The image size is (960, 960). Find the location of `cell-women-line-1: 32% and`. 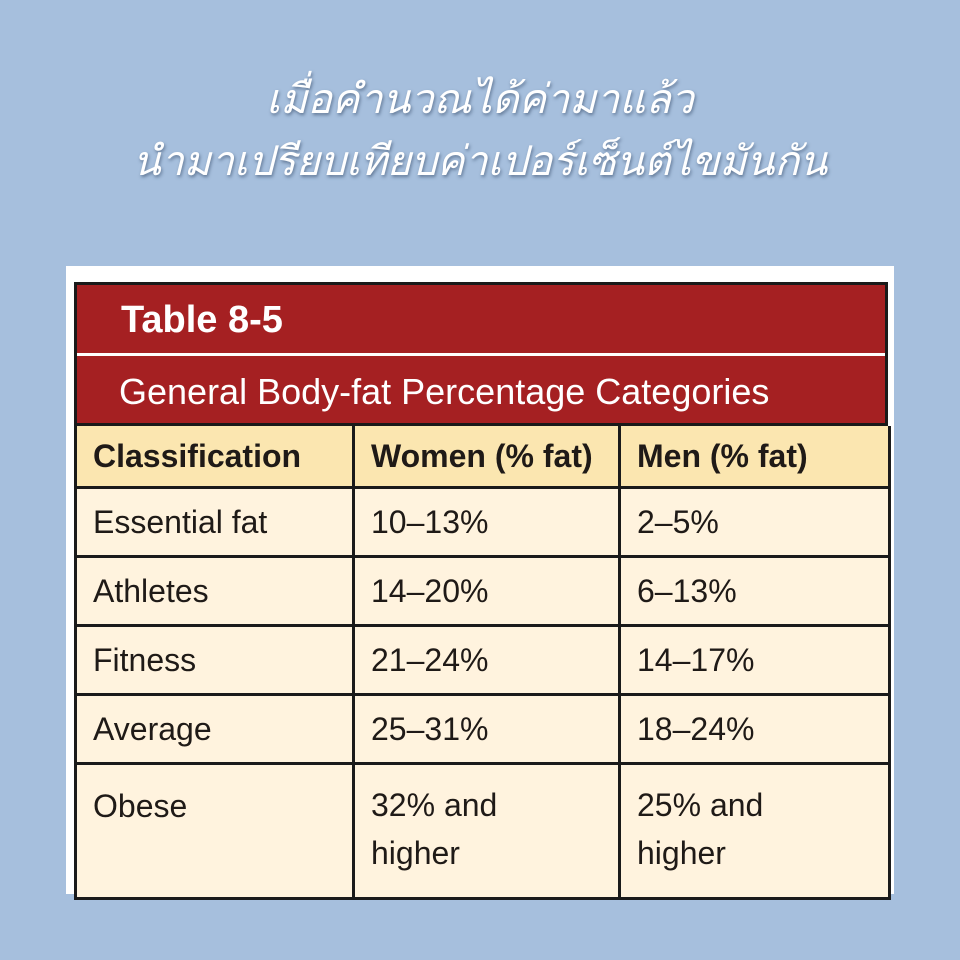

cell-women-line-1: 32% and is located at coordinates (434, 805).